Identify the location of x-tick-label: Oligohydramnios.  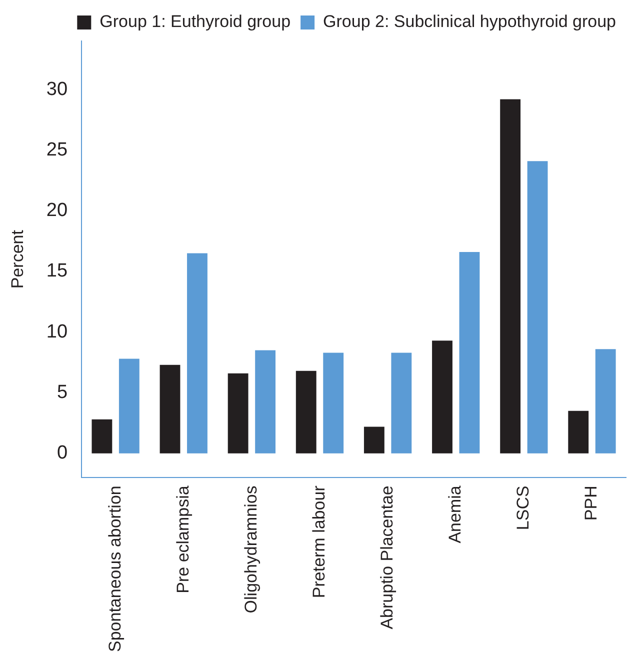
(250, 550).